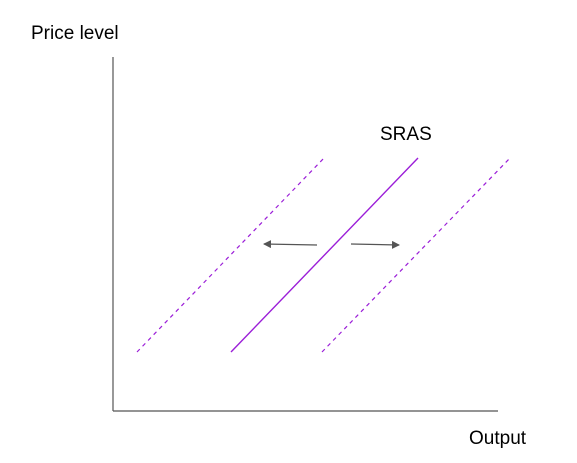 This screenshot has width=577, height=463. Describe the element at coordinates (406, 134) in the screenshot. I see `sras-label: SRAS` at that location.